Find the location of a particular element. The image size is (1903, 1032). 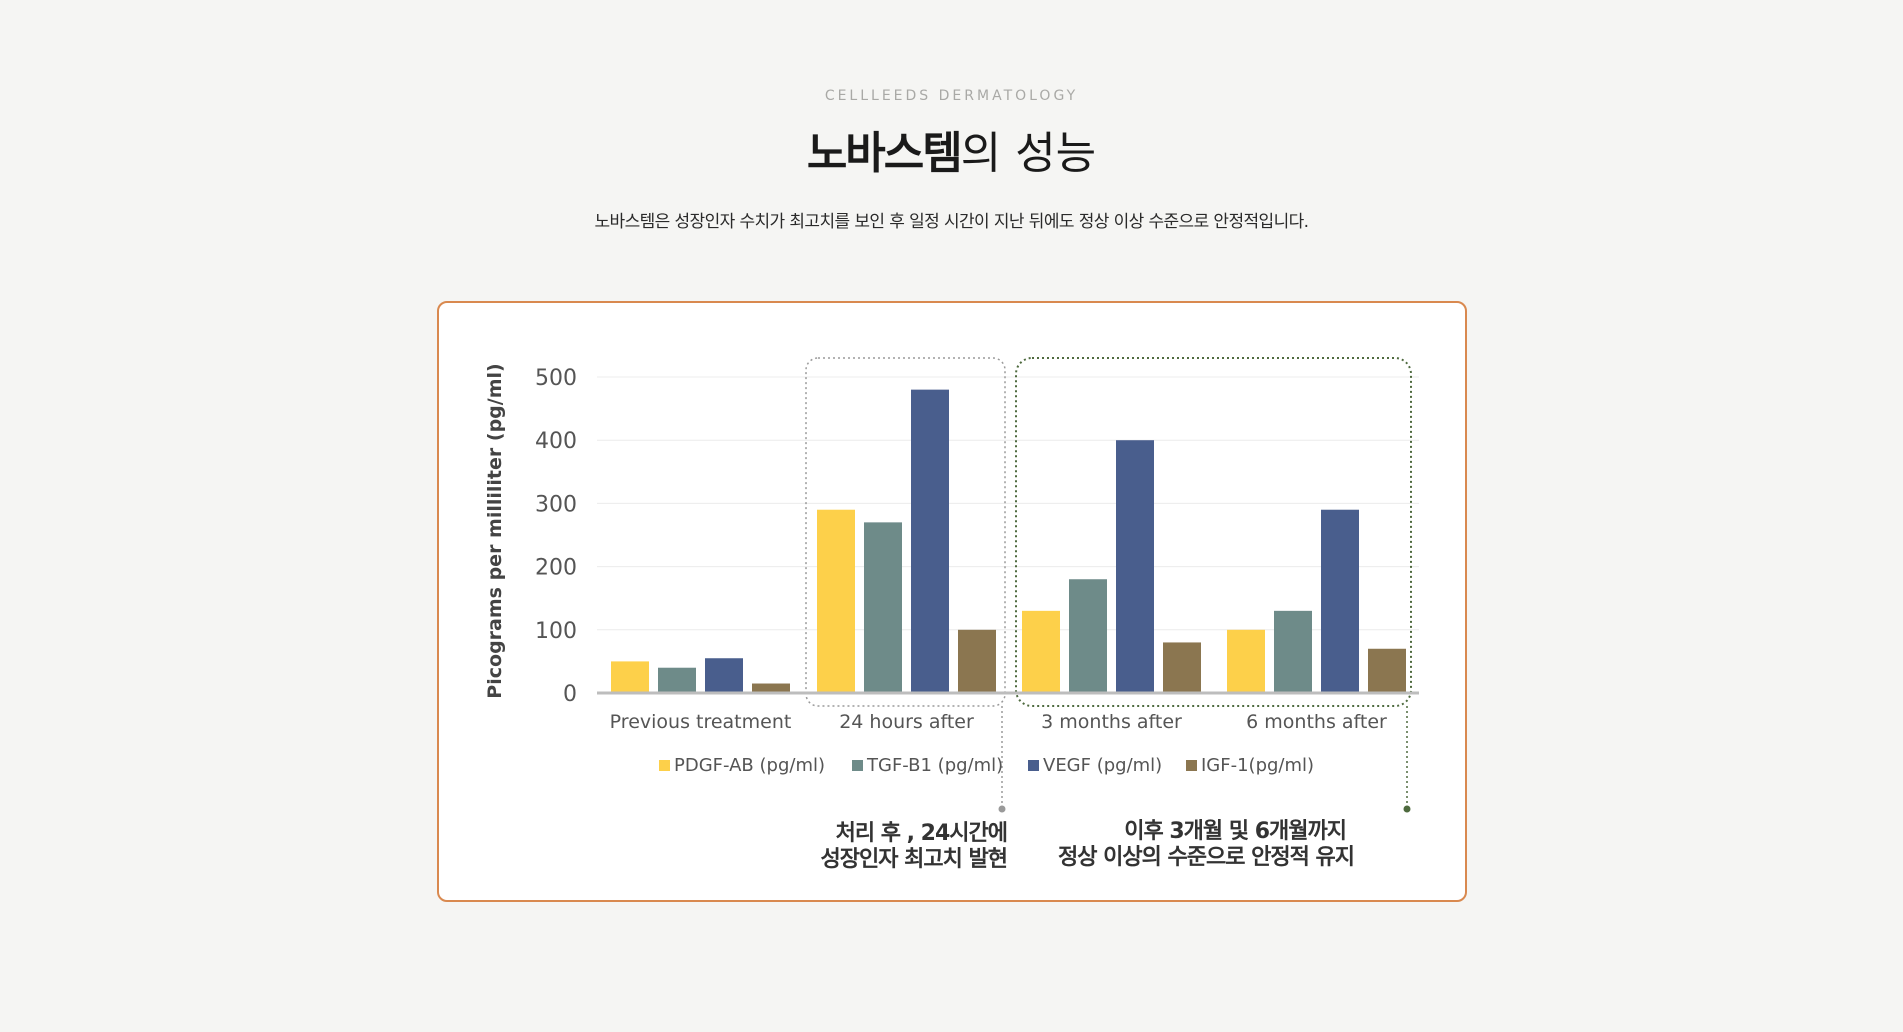

annotation-24h: 처리 후 , 24시간에 성장인자 최고치 발현 is located at coordinates (843, 847).